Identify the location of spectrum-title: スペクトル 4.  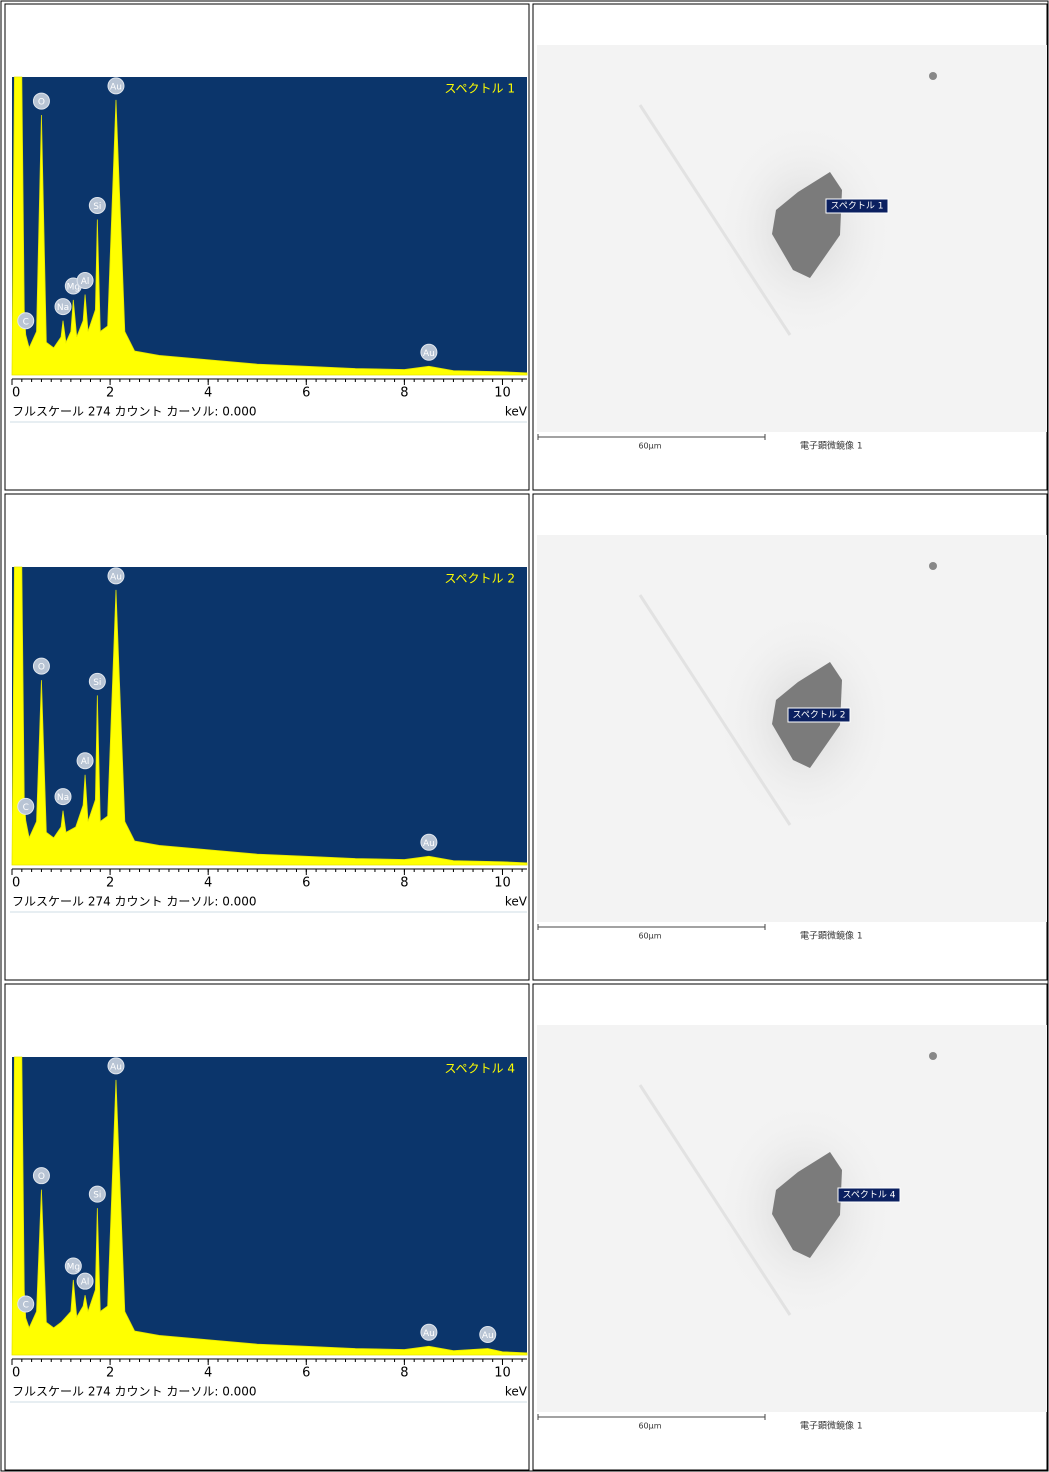
(479, 1069).